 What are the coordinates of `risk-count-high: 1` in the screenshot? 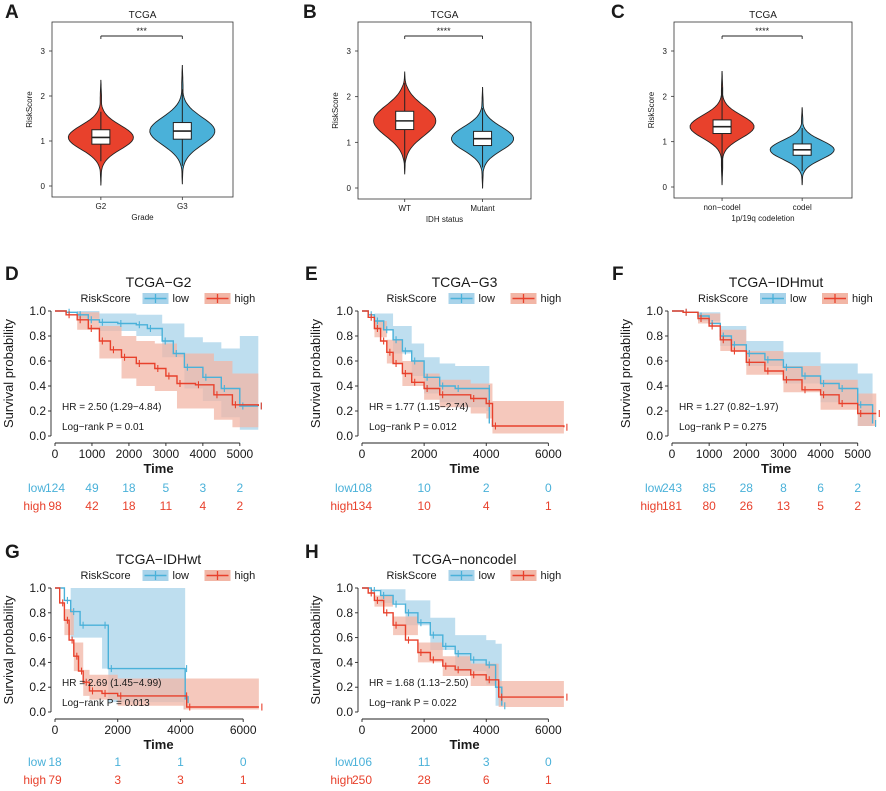 It's located at (548, 506).